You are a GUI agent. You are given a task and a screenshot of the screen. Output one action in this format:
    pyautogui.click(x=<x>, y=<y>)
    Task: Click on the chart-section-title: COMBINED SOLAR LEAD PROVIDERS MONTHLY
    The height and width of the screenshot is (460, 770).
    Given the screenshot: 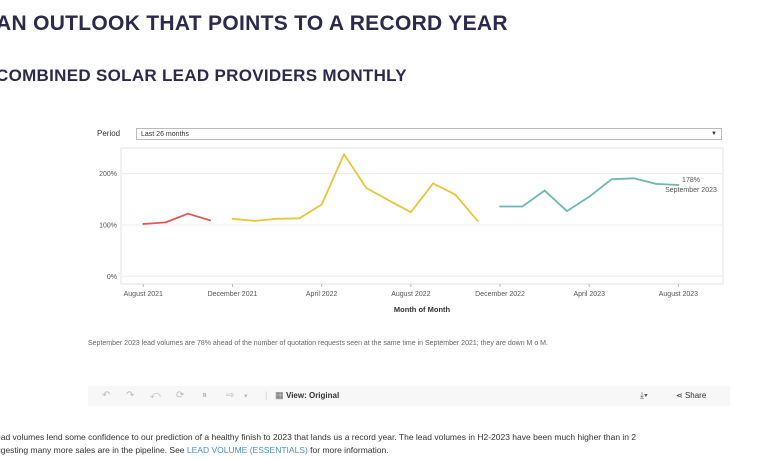 What is the action you would take?
    pyautogui.click(x=203, y=75)
    